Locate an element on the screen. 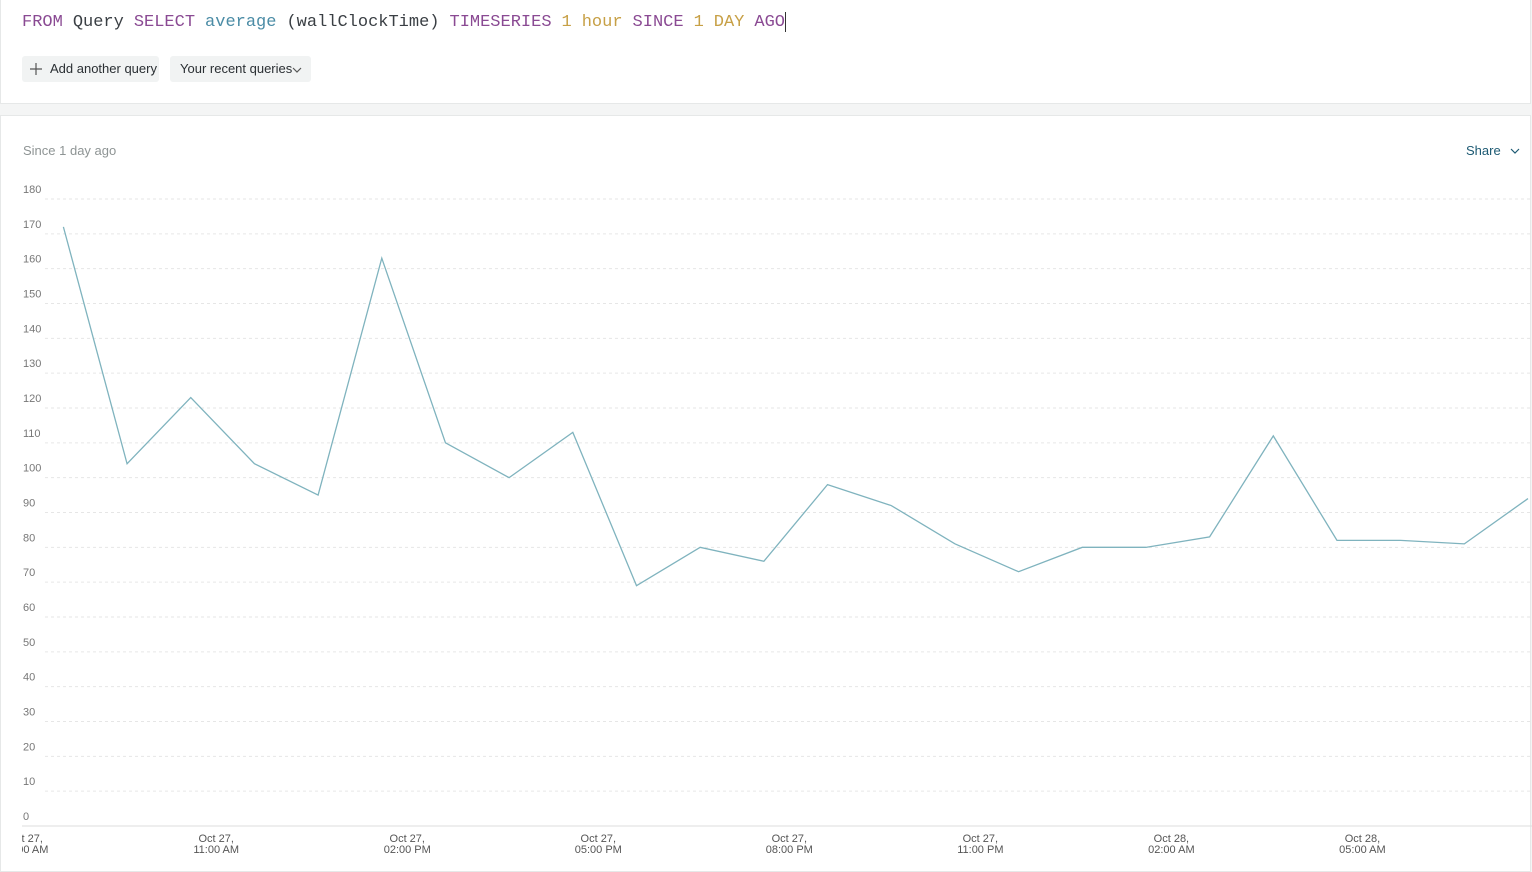  recent-queries-button: Your recent queries is located at coordinates (240, 69).